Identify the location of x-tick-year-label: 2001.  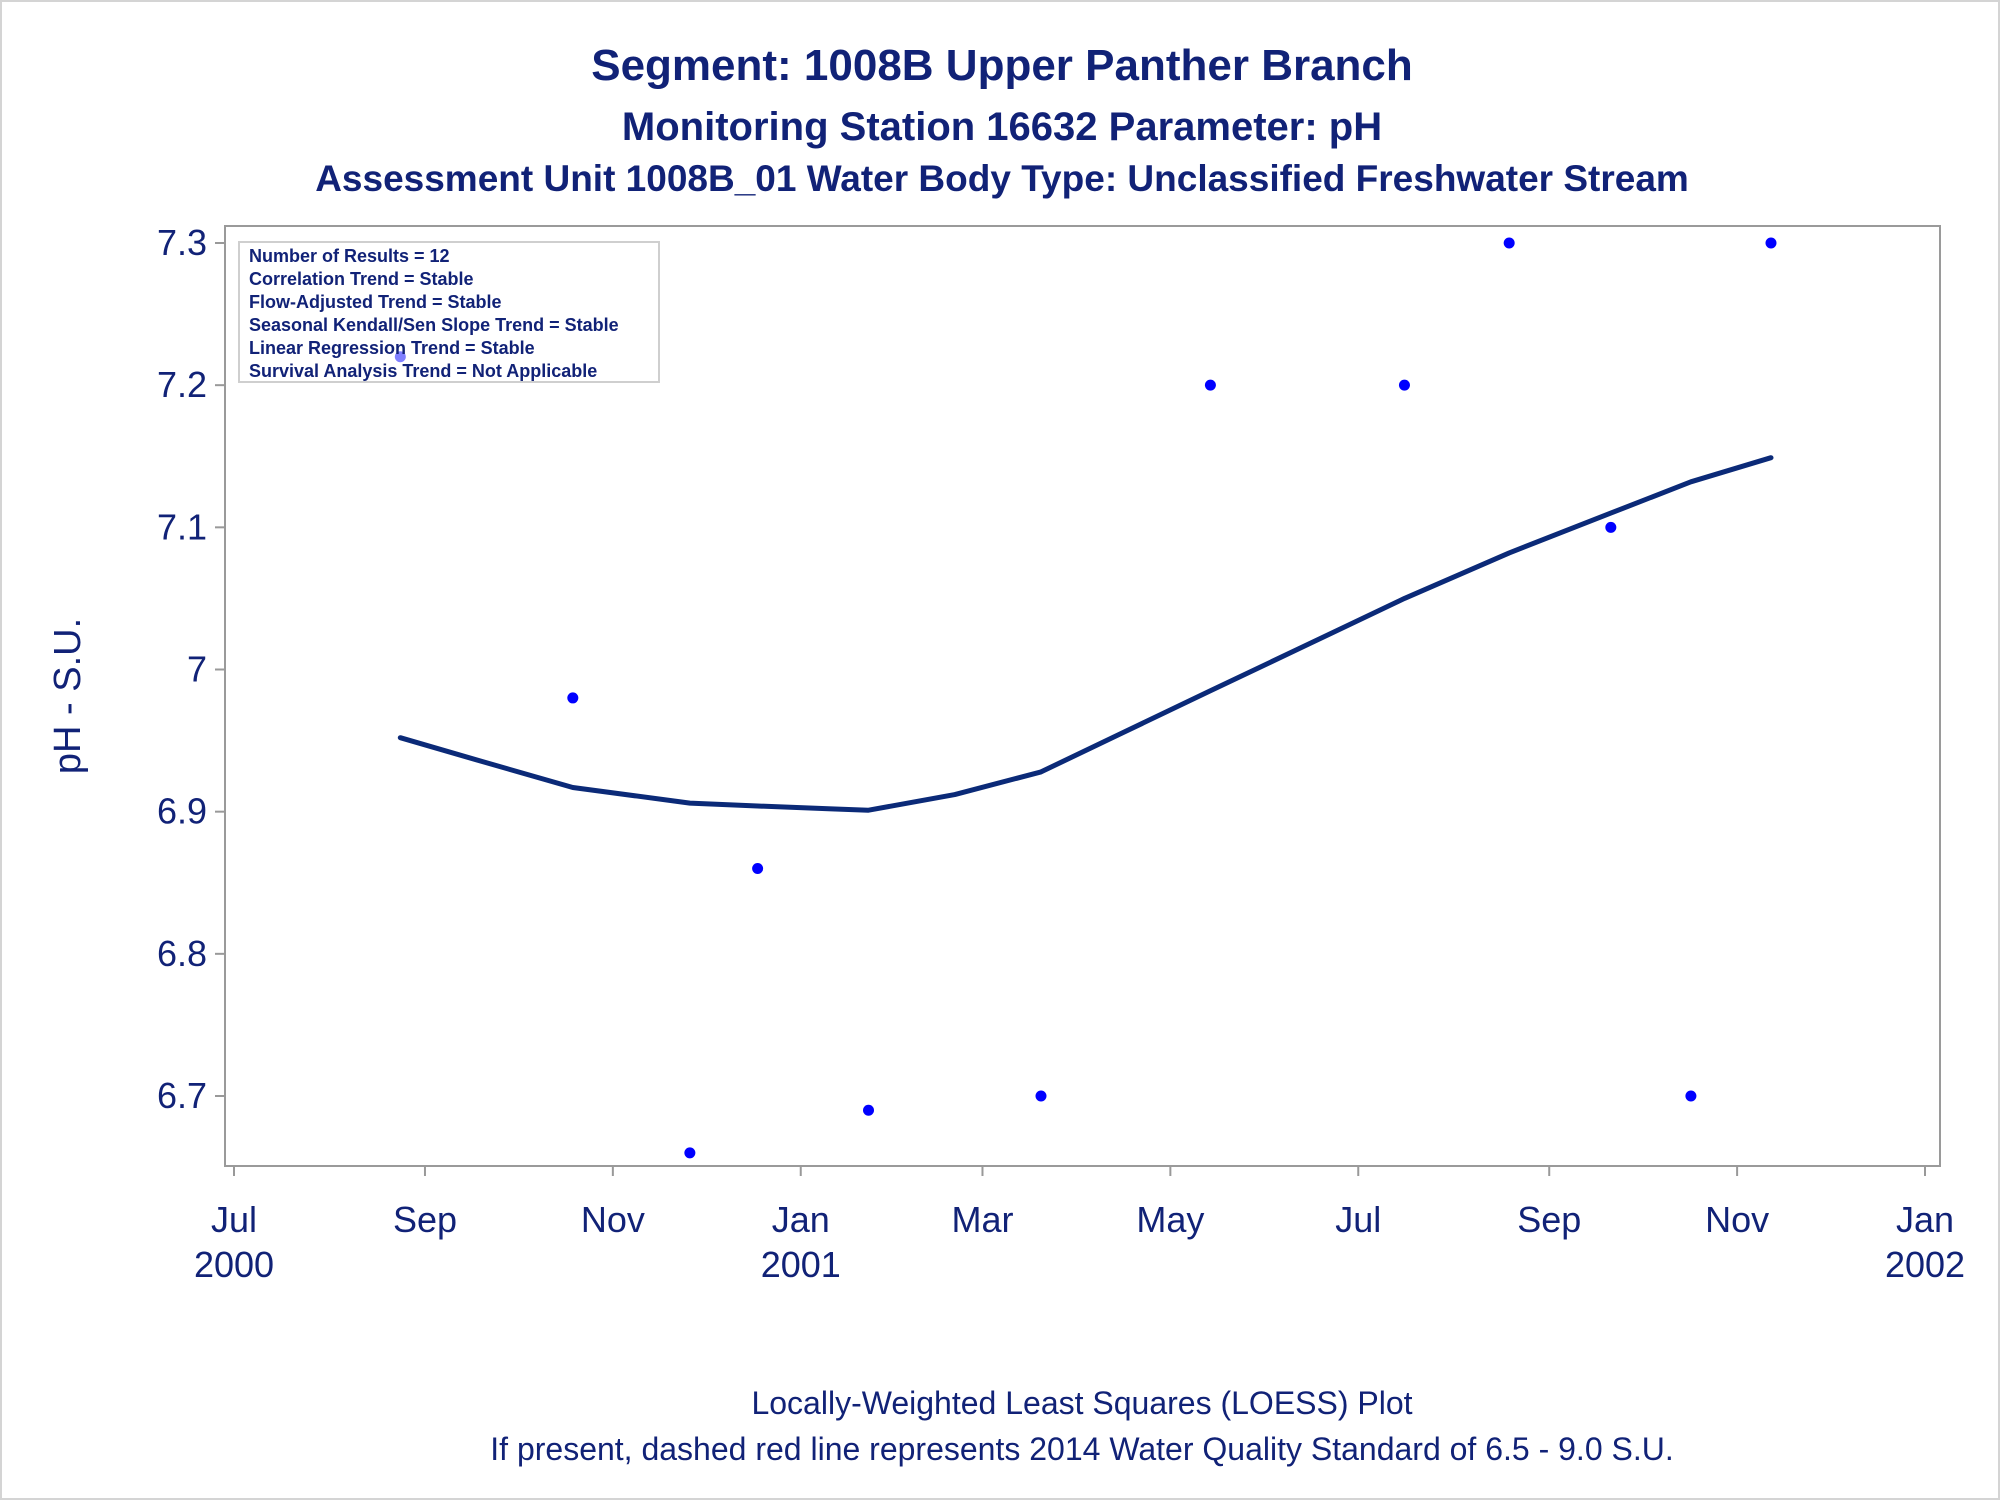
(801, 1264).